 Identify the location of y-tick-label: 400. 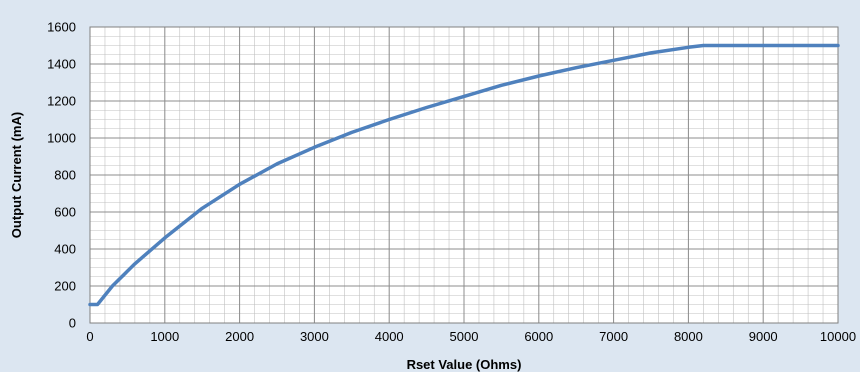
(65, 249).